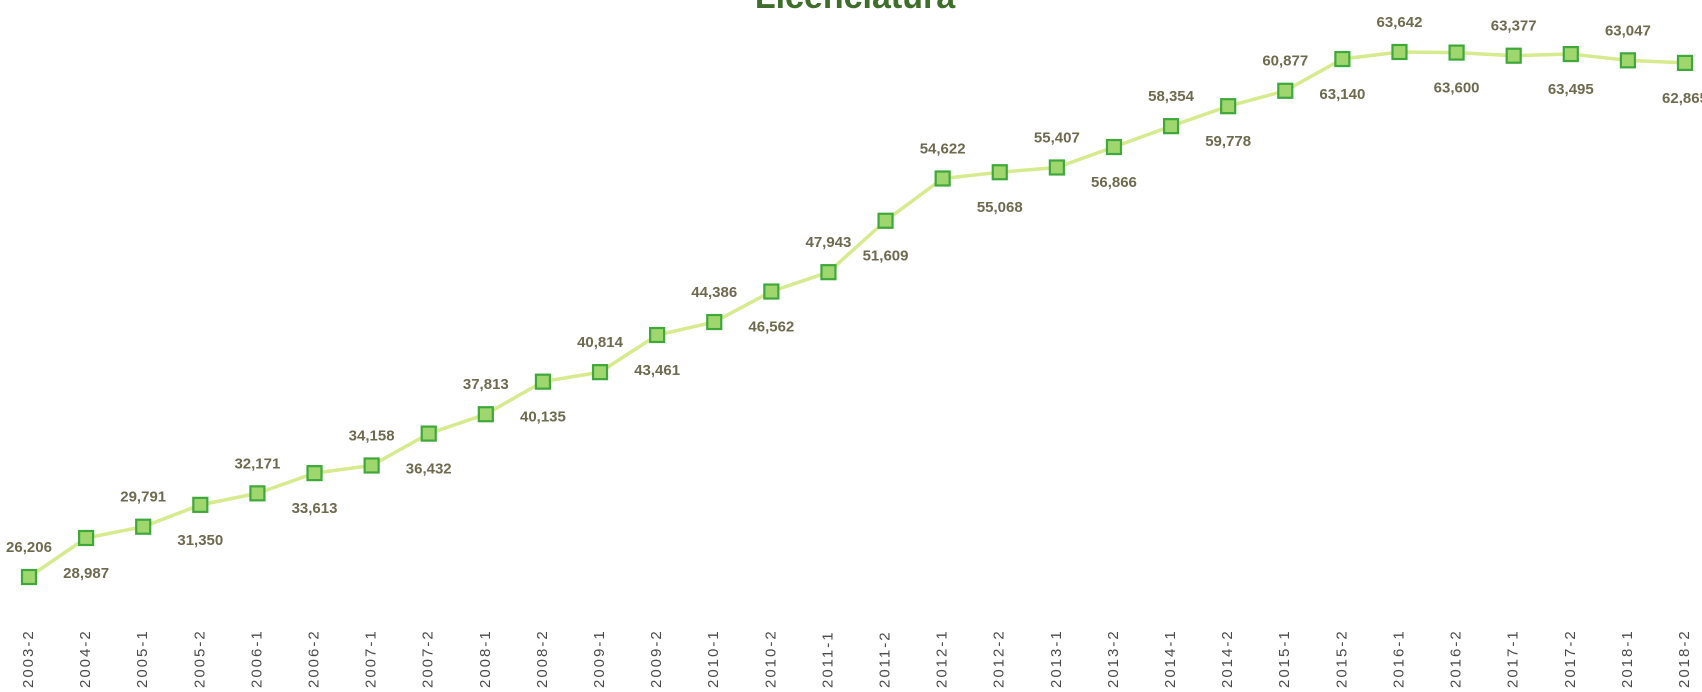 This screenshot has width=1702, height=692. Describe the element at coordinates (1398, 658) in the screenshot. I see `x-tick-label: 2016-1` at that location.